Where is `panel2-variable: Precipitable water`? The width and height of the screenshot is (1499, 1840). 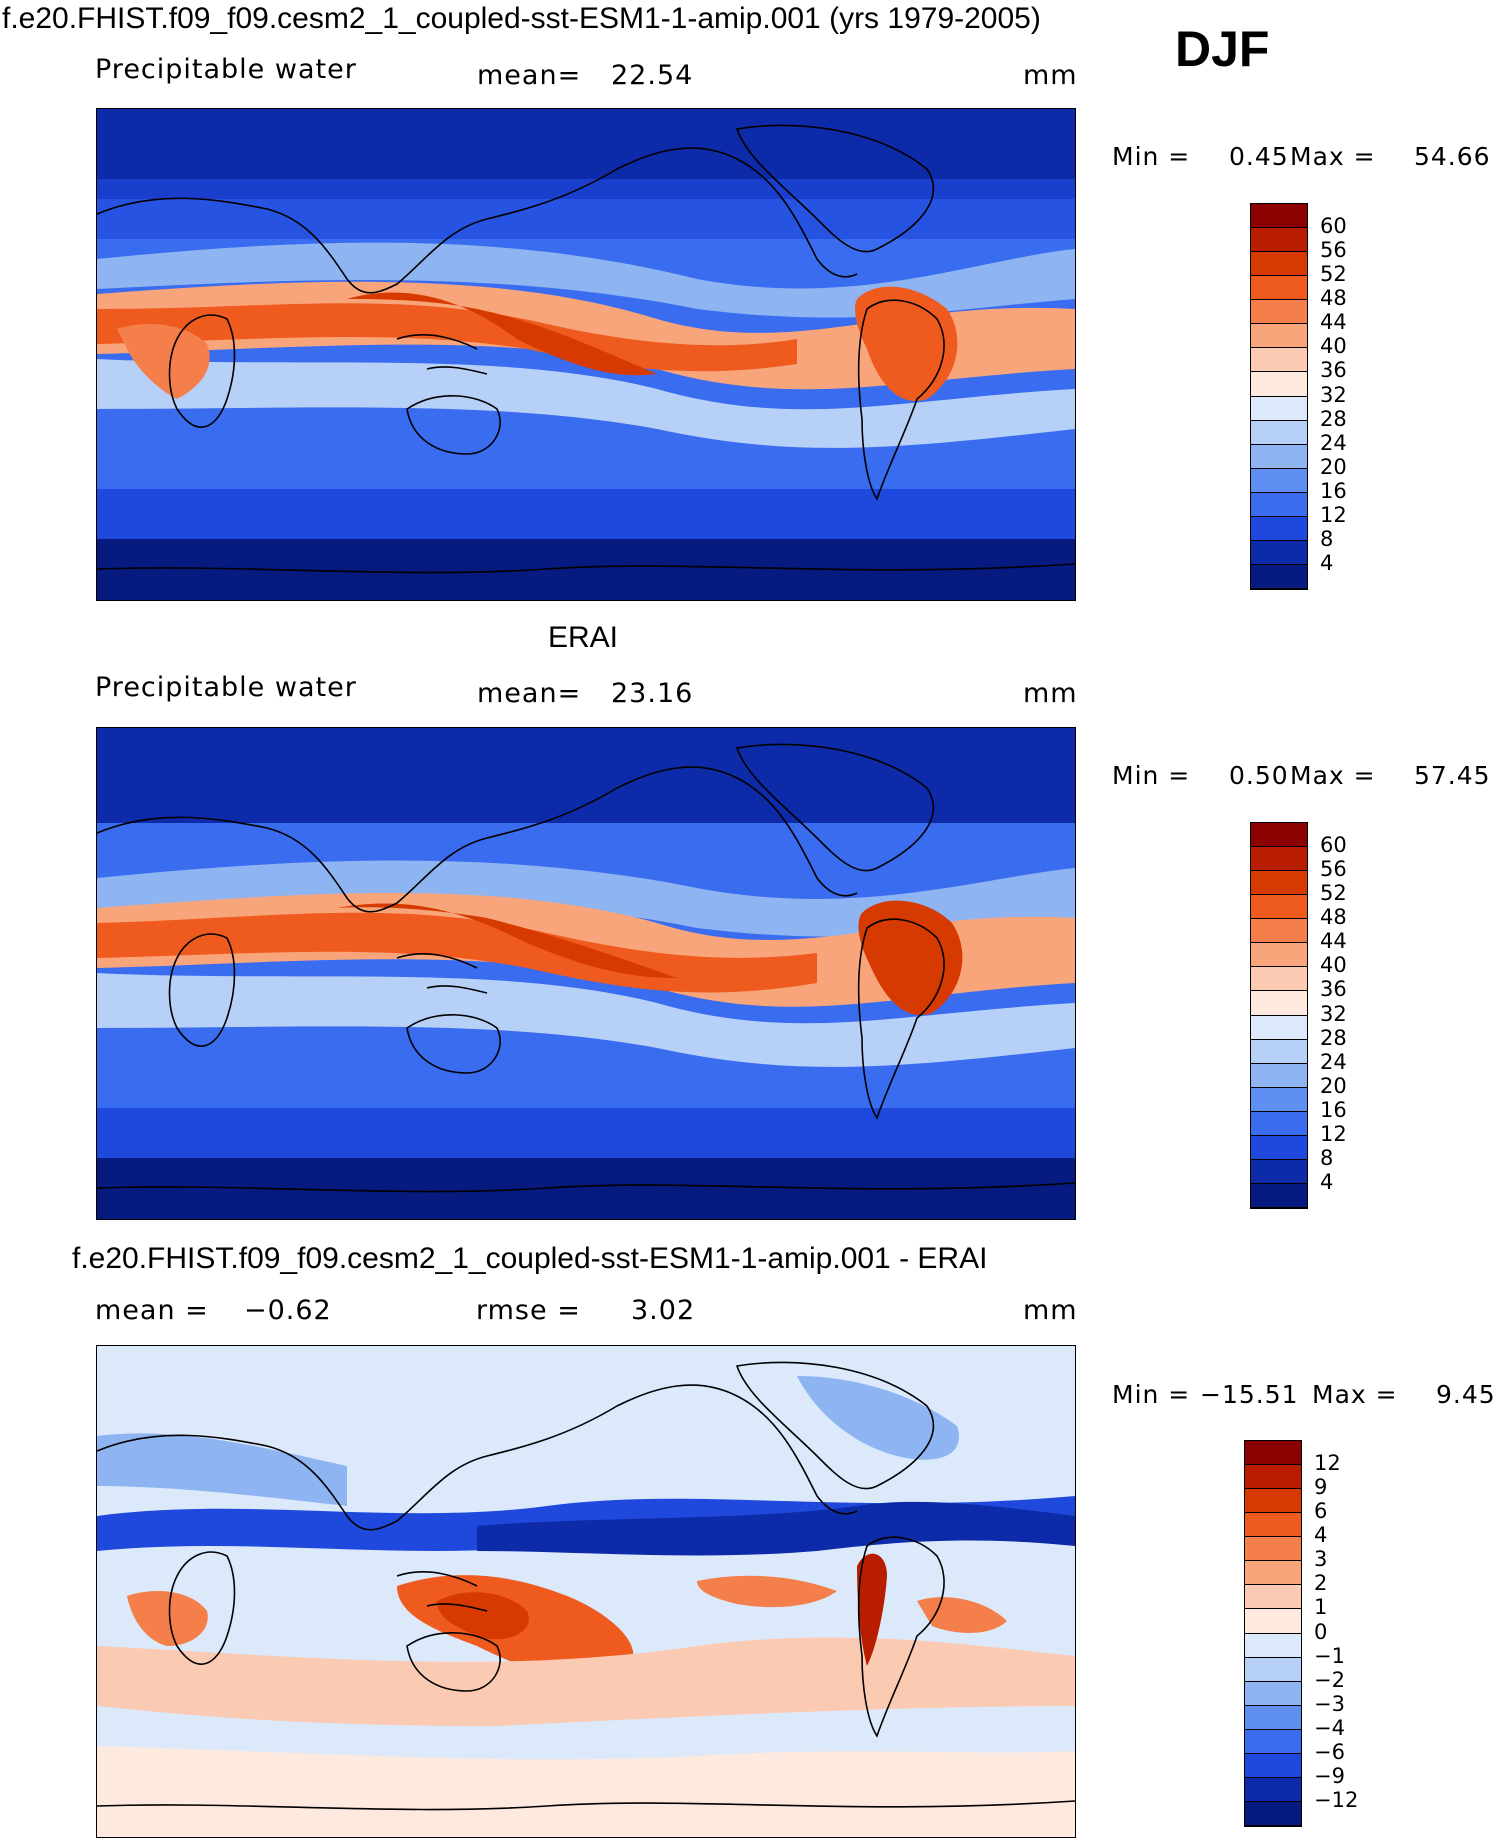
panel2-variable: Precipitable water is located at coordinates (226, 687).